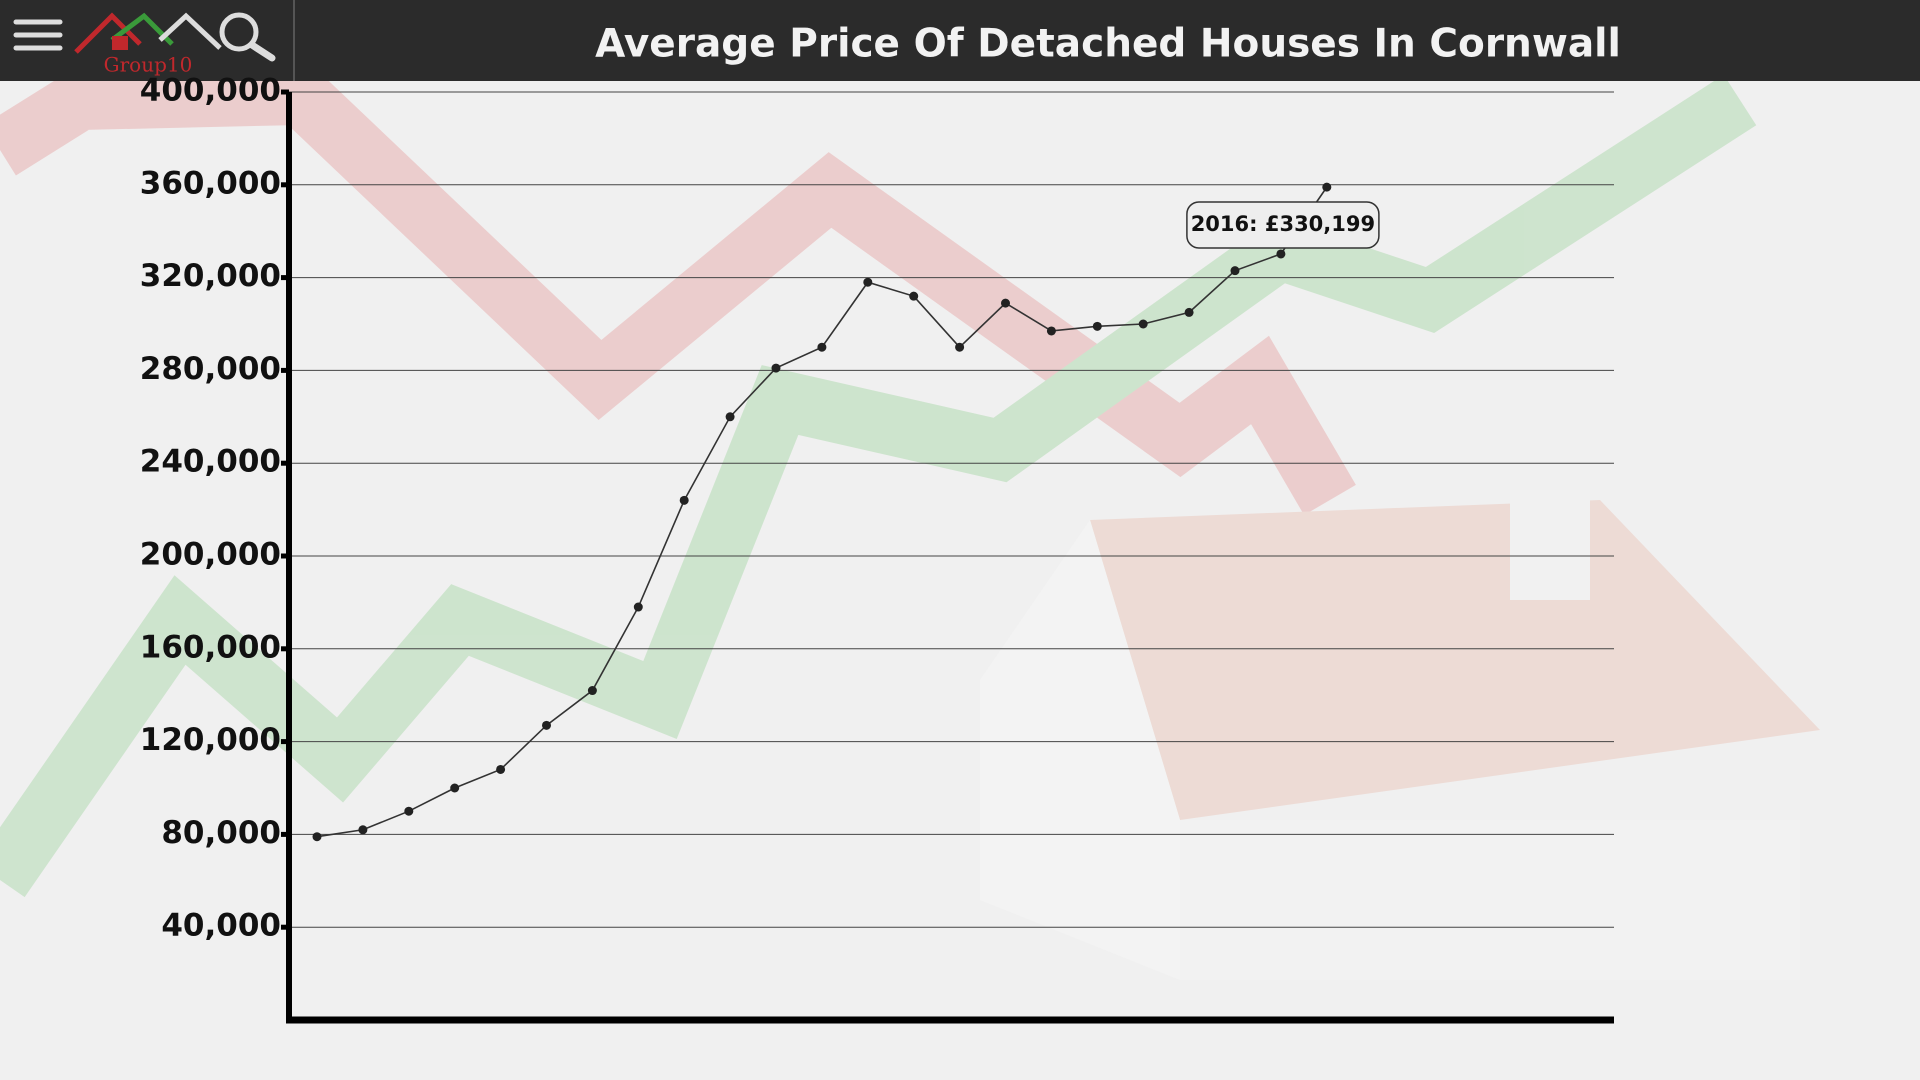 The image size is (1920, 1080). I want to click on search-button, so click(247, 37).